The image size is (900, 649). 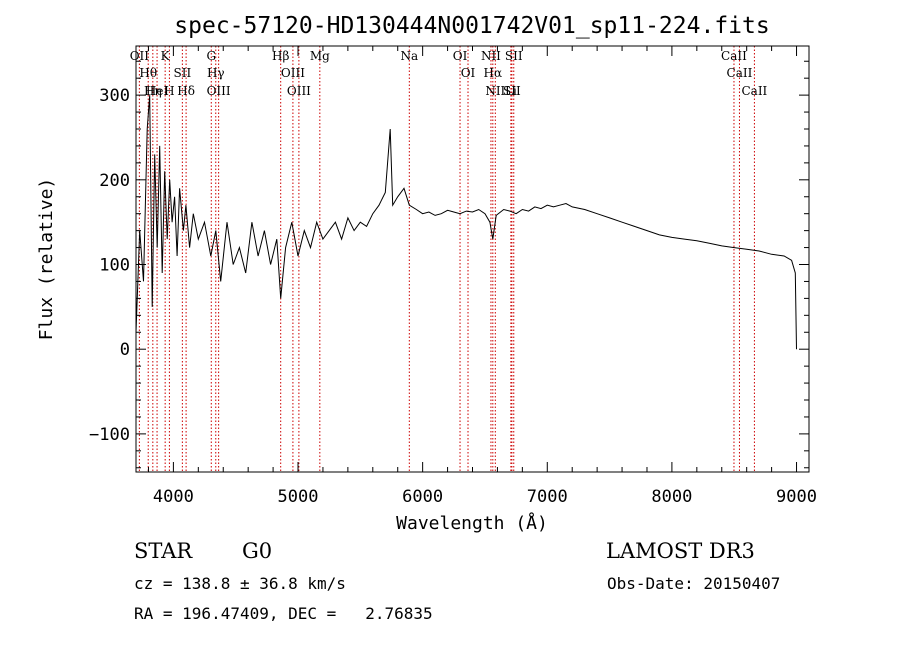 I want to click on line-marker-label-13: OIII, so click(x=299, y=91).